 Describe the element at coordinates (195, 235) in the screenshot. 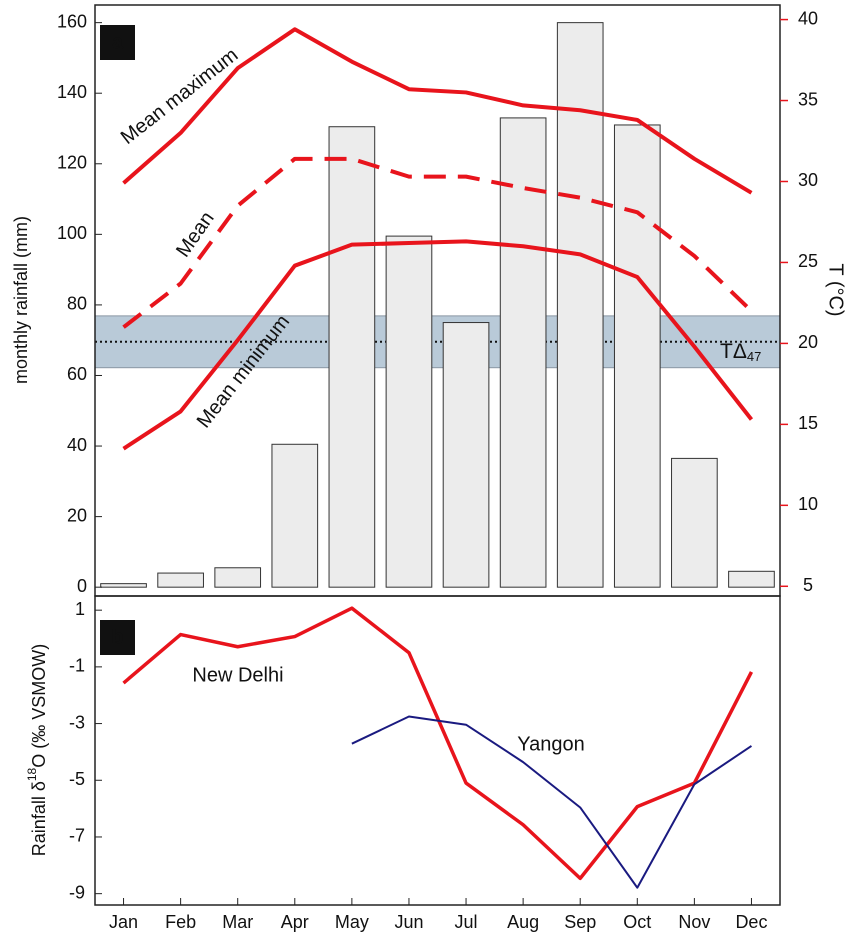

I see `series-label: Mean` at that location.